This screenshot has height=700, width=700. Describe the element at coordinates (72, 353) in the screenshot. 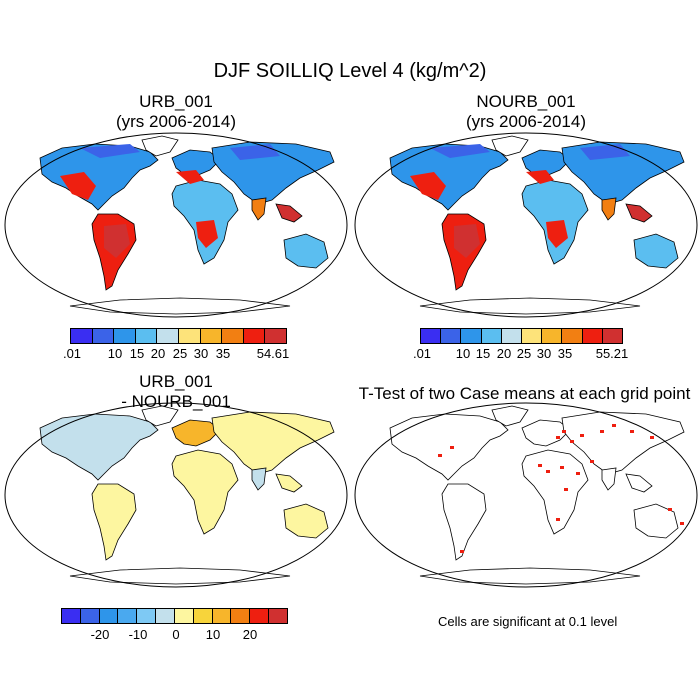

I see `cb1-label: .01` at that location.